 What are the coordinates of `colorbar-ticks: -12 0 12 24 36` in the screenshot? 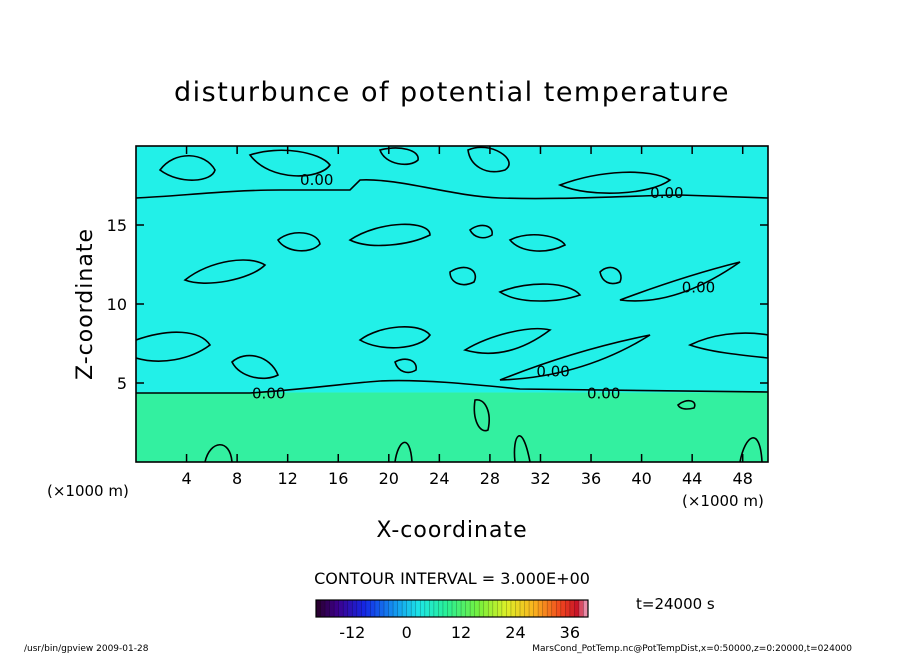 It's located at (459, 632).